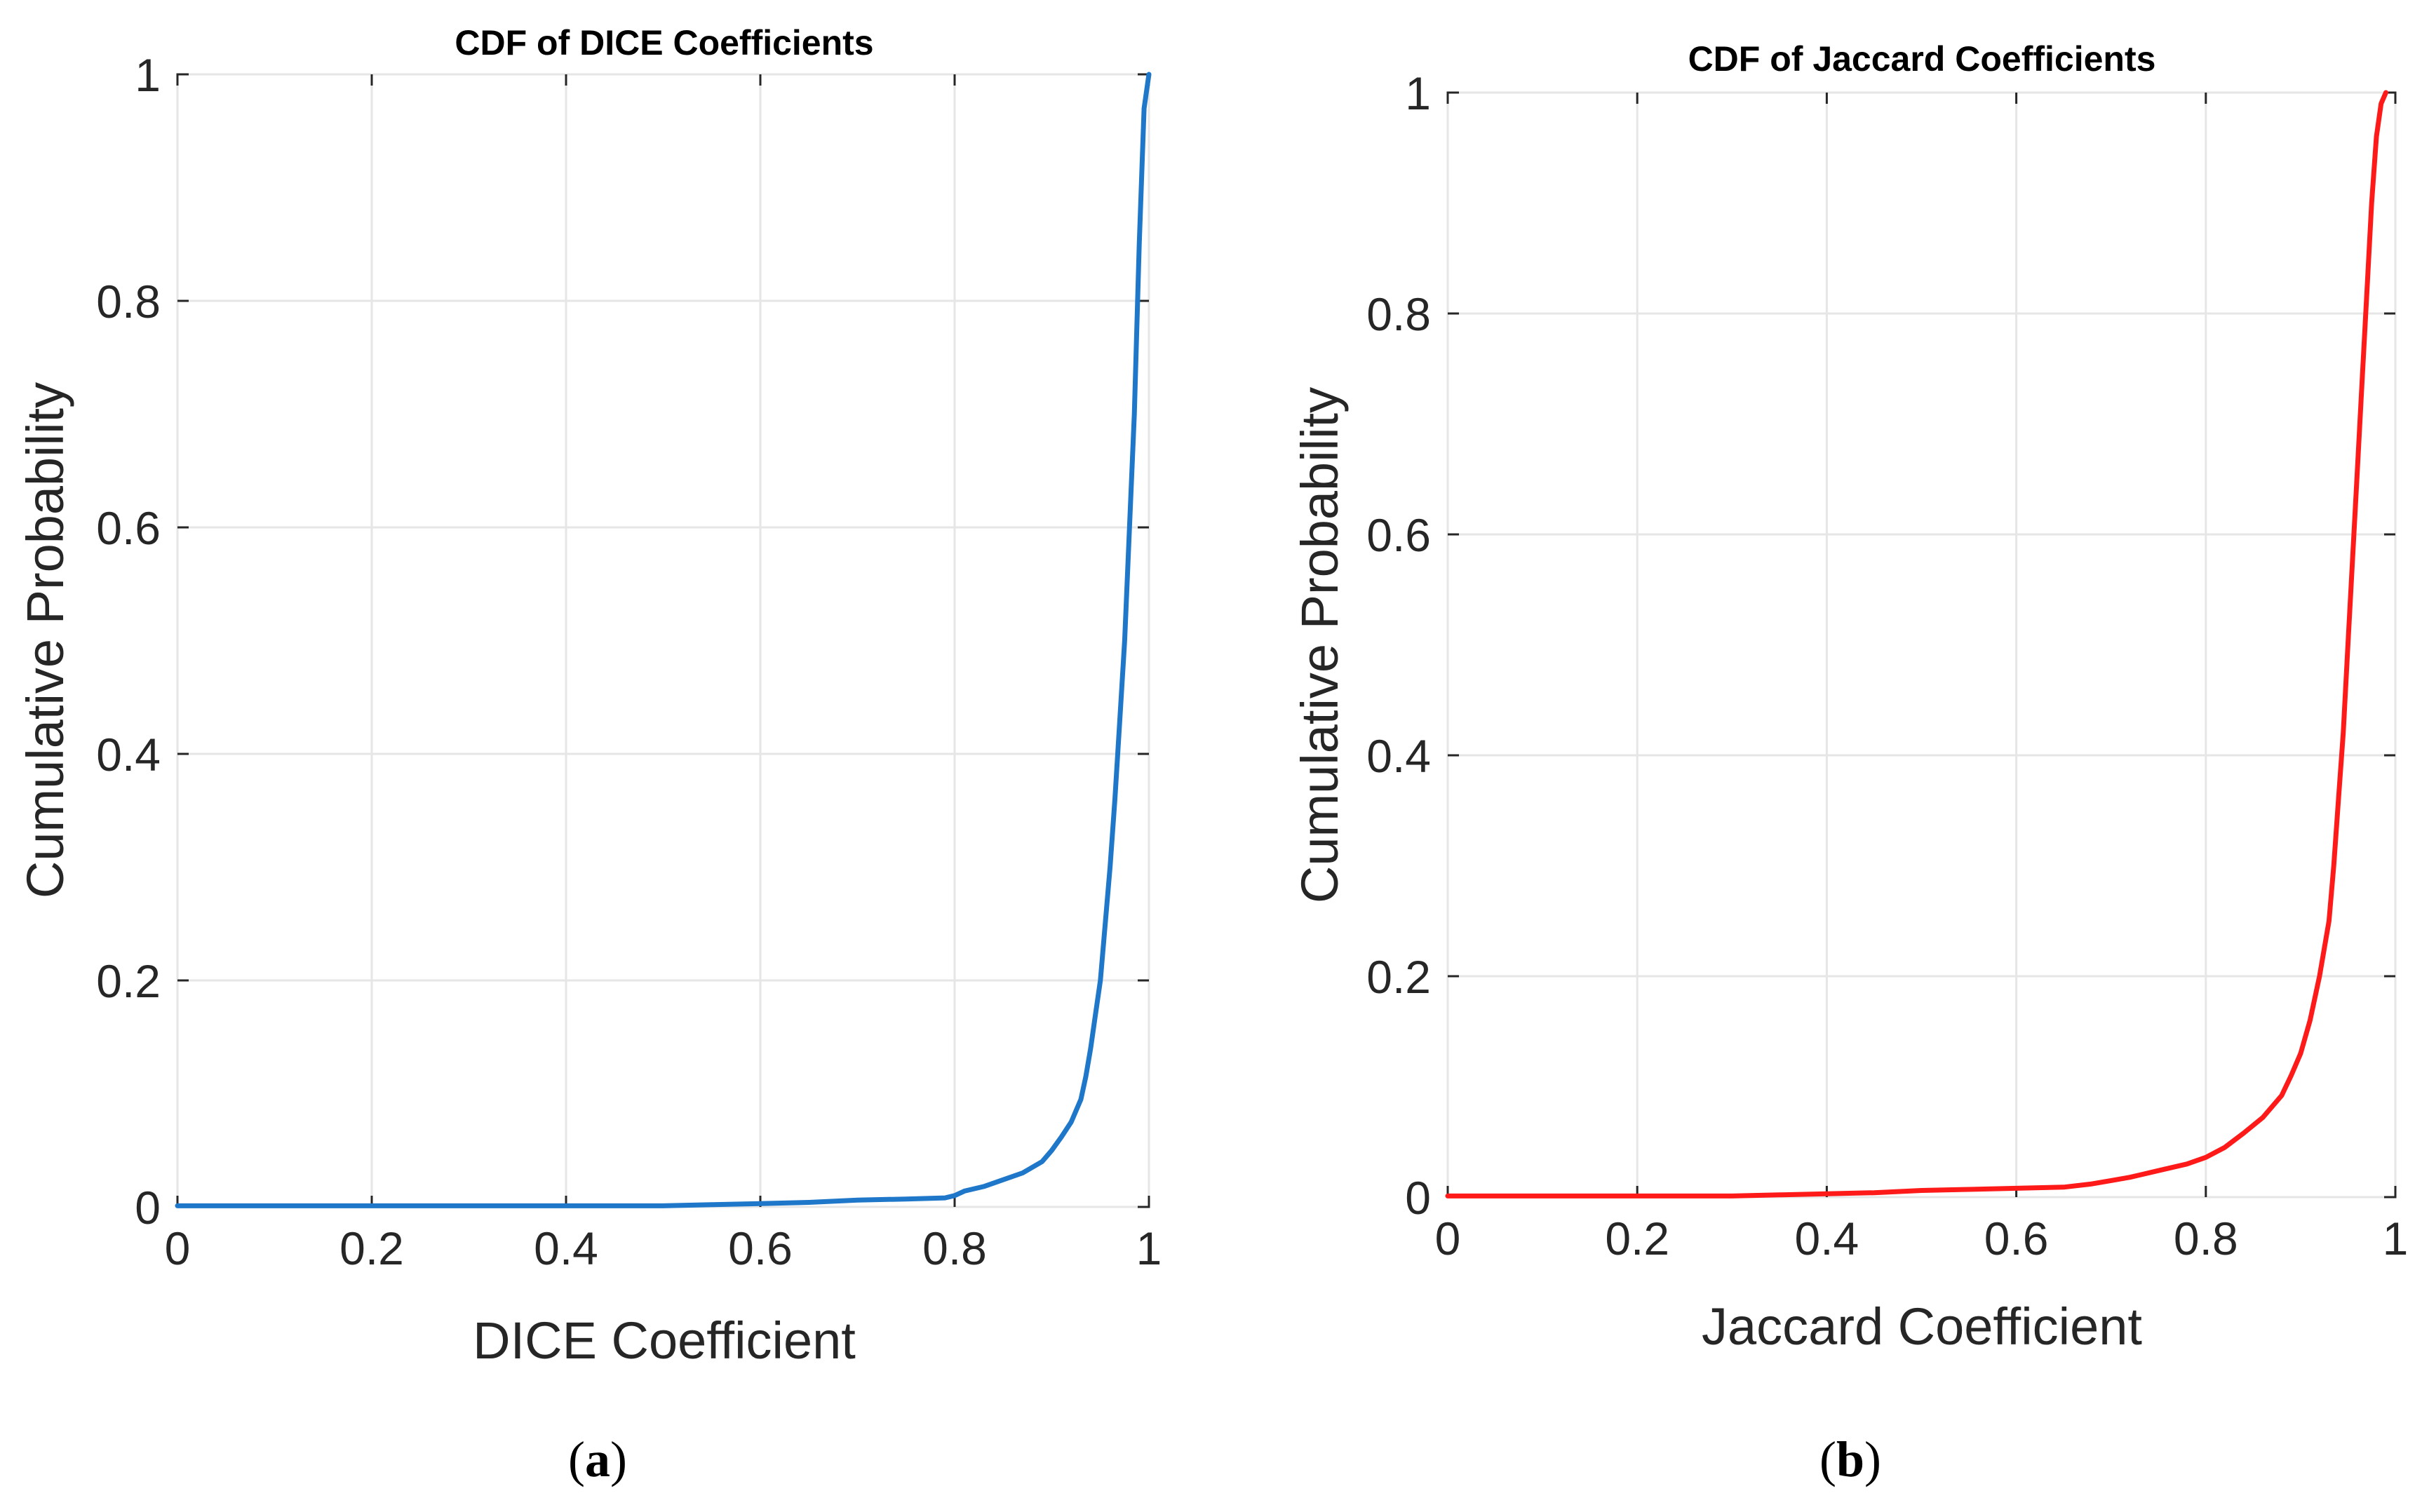 This screenshot has width=2422, height=1512. Describe the element at coordinates (1922, 1238) in the screenshot. I see `x-tick-labels-b: 0 0.2 0.4 0.6 0.8 1` at that location.